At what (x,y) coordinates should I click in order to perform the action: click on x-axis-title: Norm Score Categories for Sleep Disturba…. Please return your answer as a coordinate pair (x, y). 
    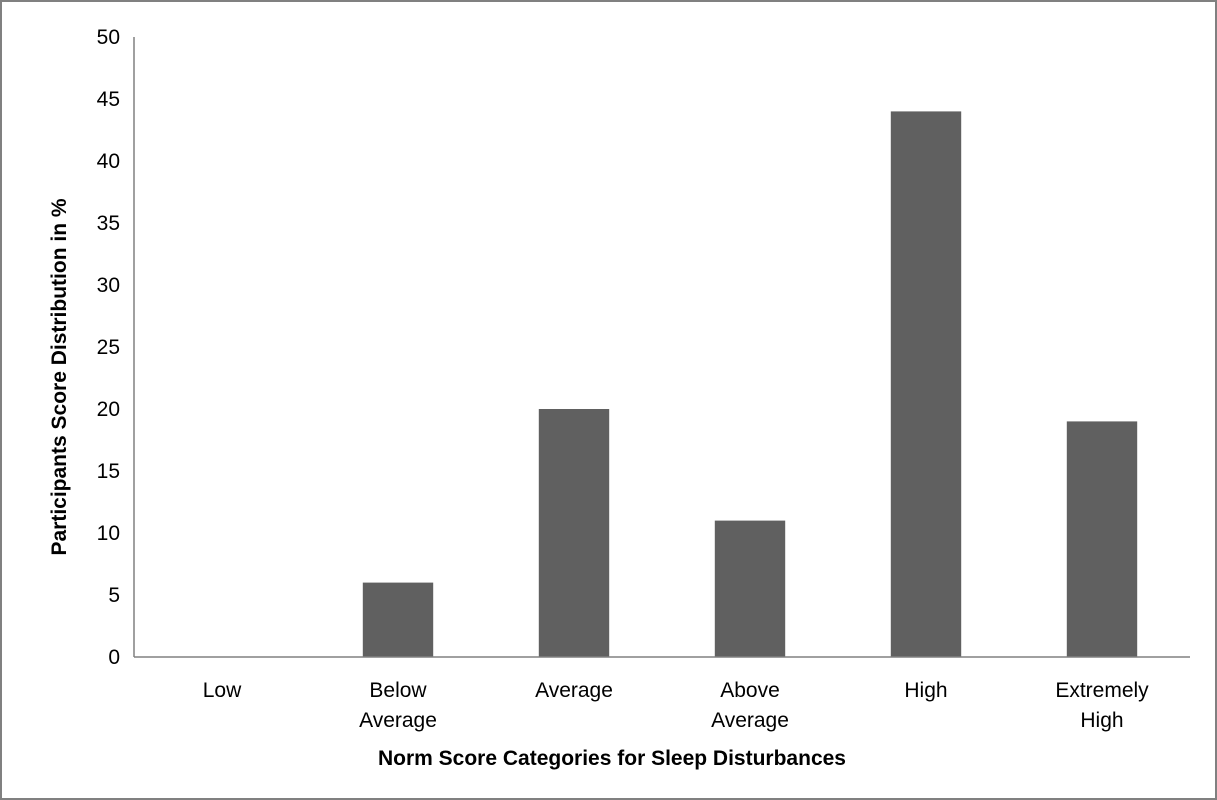
    Looking at the image, I should click on (612, 758).